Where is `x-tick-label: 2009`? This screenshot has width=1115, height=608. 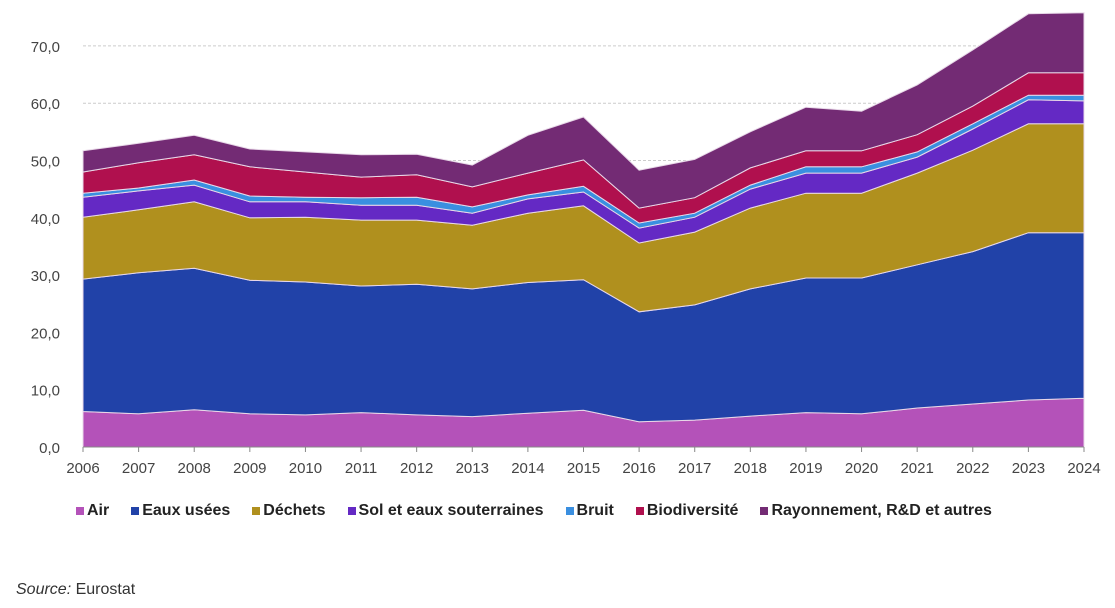
x-tick-label: 2009 is located at coordinates (249, 468).